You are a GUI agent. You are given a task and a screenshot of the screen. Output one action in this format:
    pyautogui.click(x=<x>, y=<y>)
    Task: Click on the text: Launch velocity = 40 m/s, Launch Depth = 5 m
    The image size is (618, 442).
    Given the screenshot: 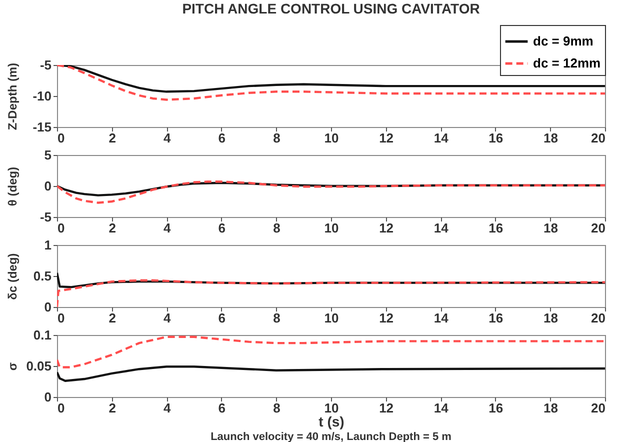 What is the action you would take?
    pyautogui.click(x=331, y=436)
    